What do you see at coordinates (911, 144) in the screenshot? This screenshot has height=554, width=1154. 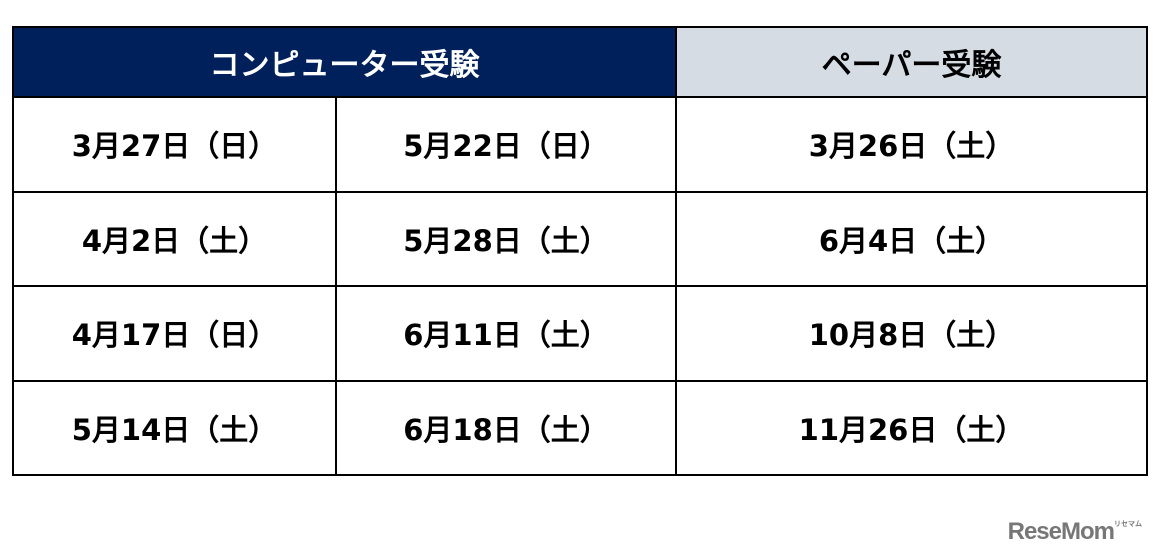 I see `paper-date: 3月26日（土）` at bounding box center [911, 144].